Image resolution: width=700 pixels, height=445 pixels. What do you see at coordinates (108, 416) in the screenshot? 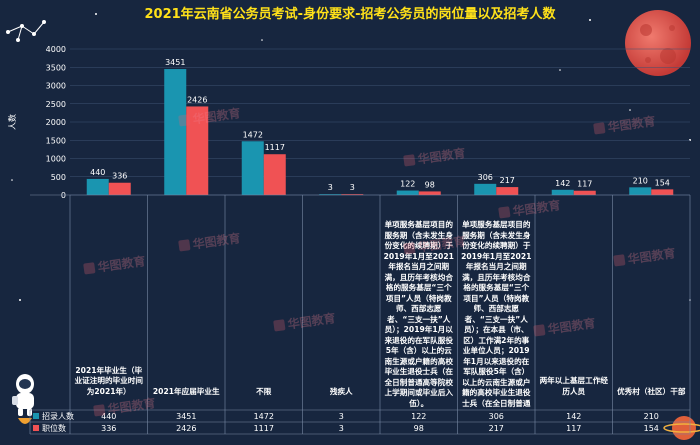
I see `table-value: 440` at bounding box center [108, 416].